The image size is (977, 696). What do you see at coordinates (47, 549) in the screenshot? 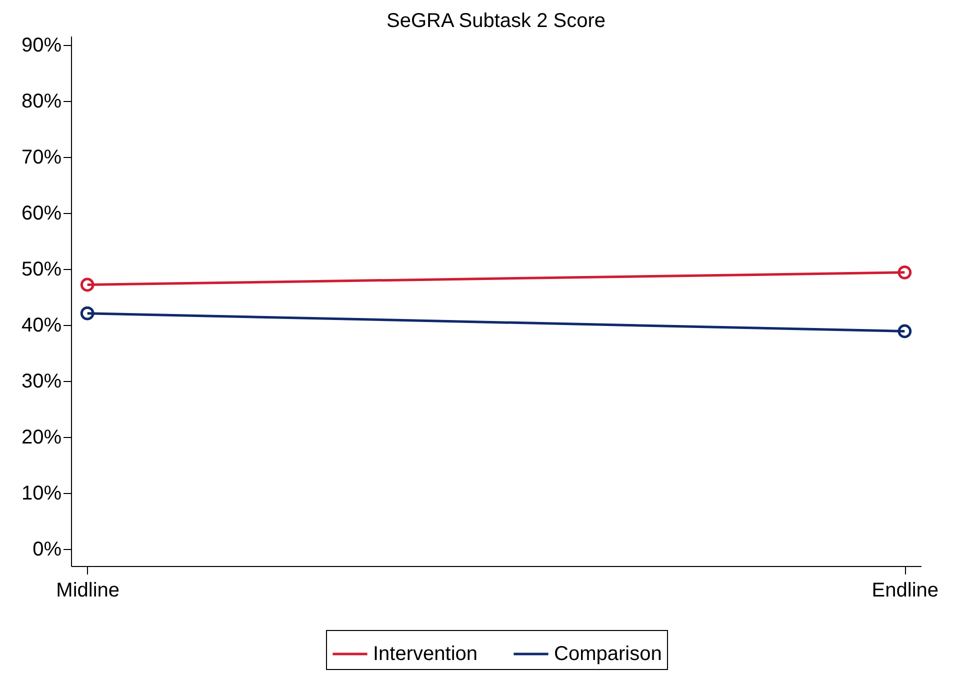
I see `y-tick-label: 0%` at bounding box center [47, 549].